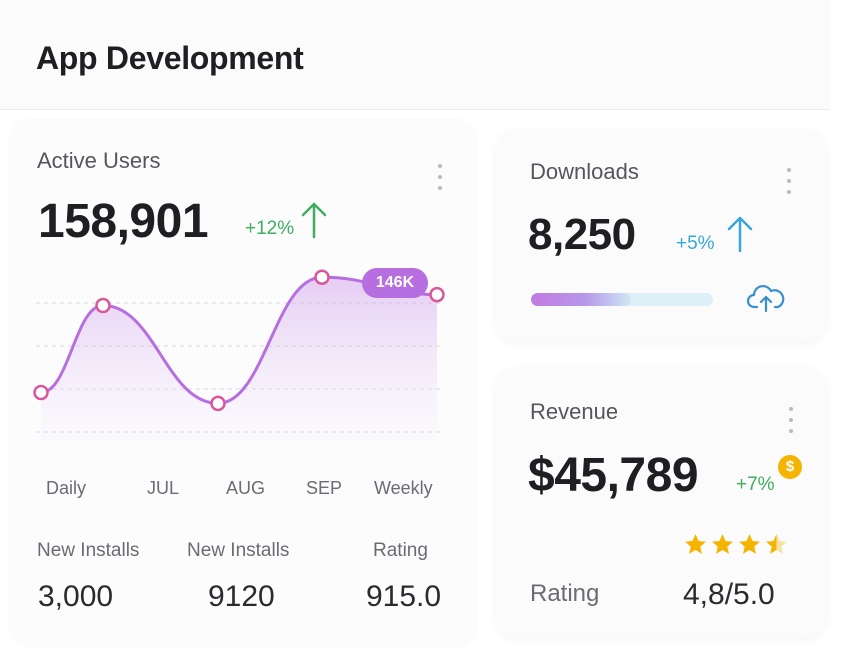  What do you see at coordinates (88, 550) in the screenshot?
I see `stat-label-new-installs: New Installs` at bounding box center [88, 550].